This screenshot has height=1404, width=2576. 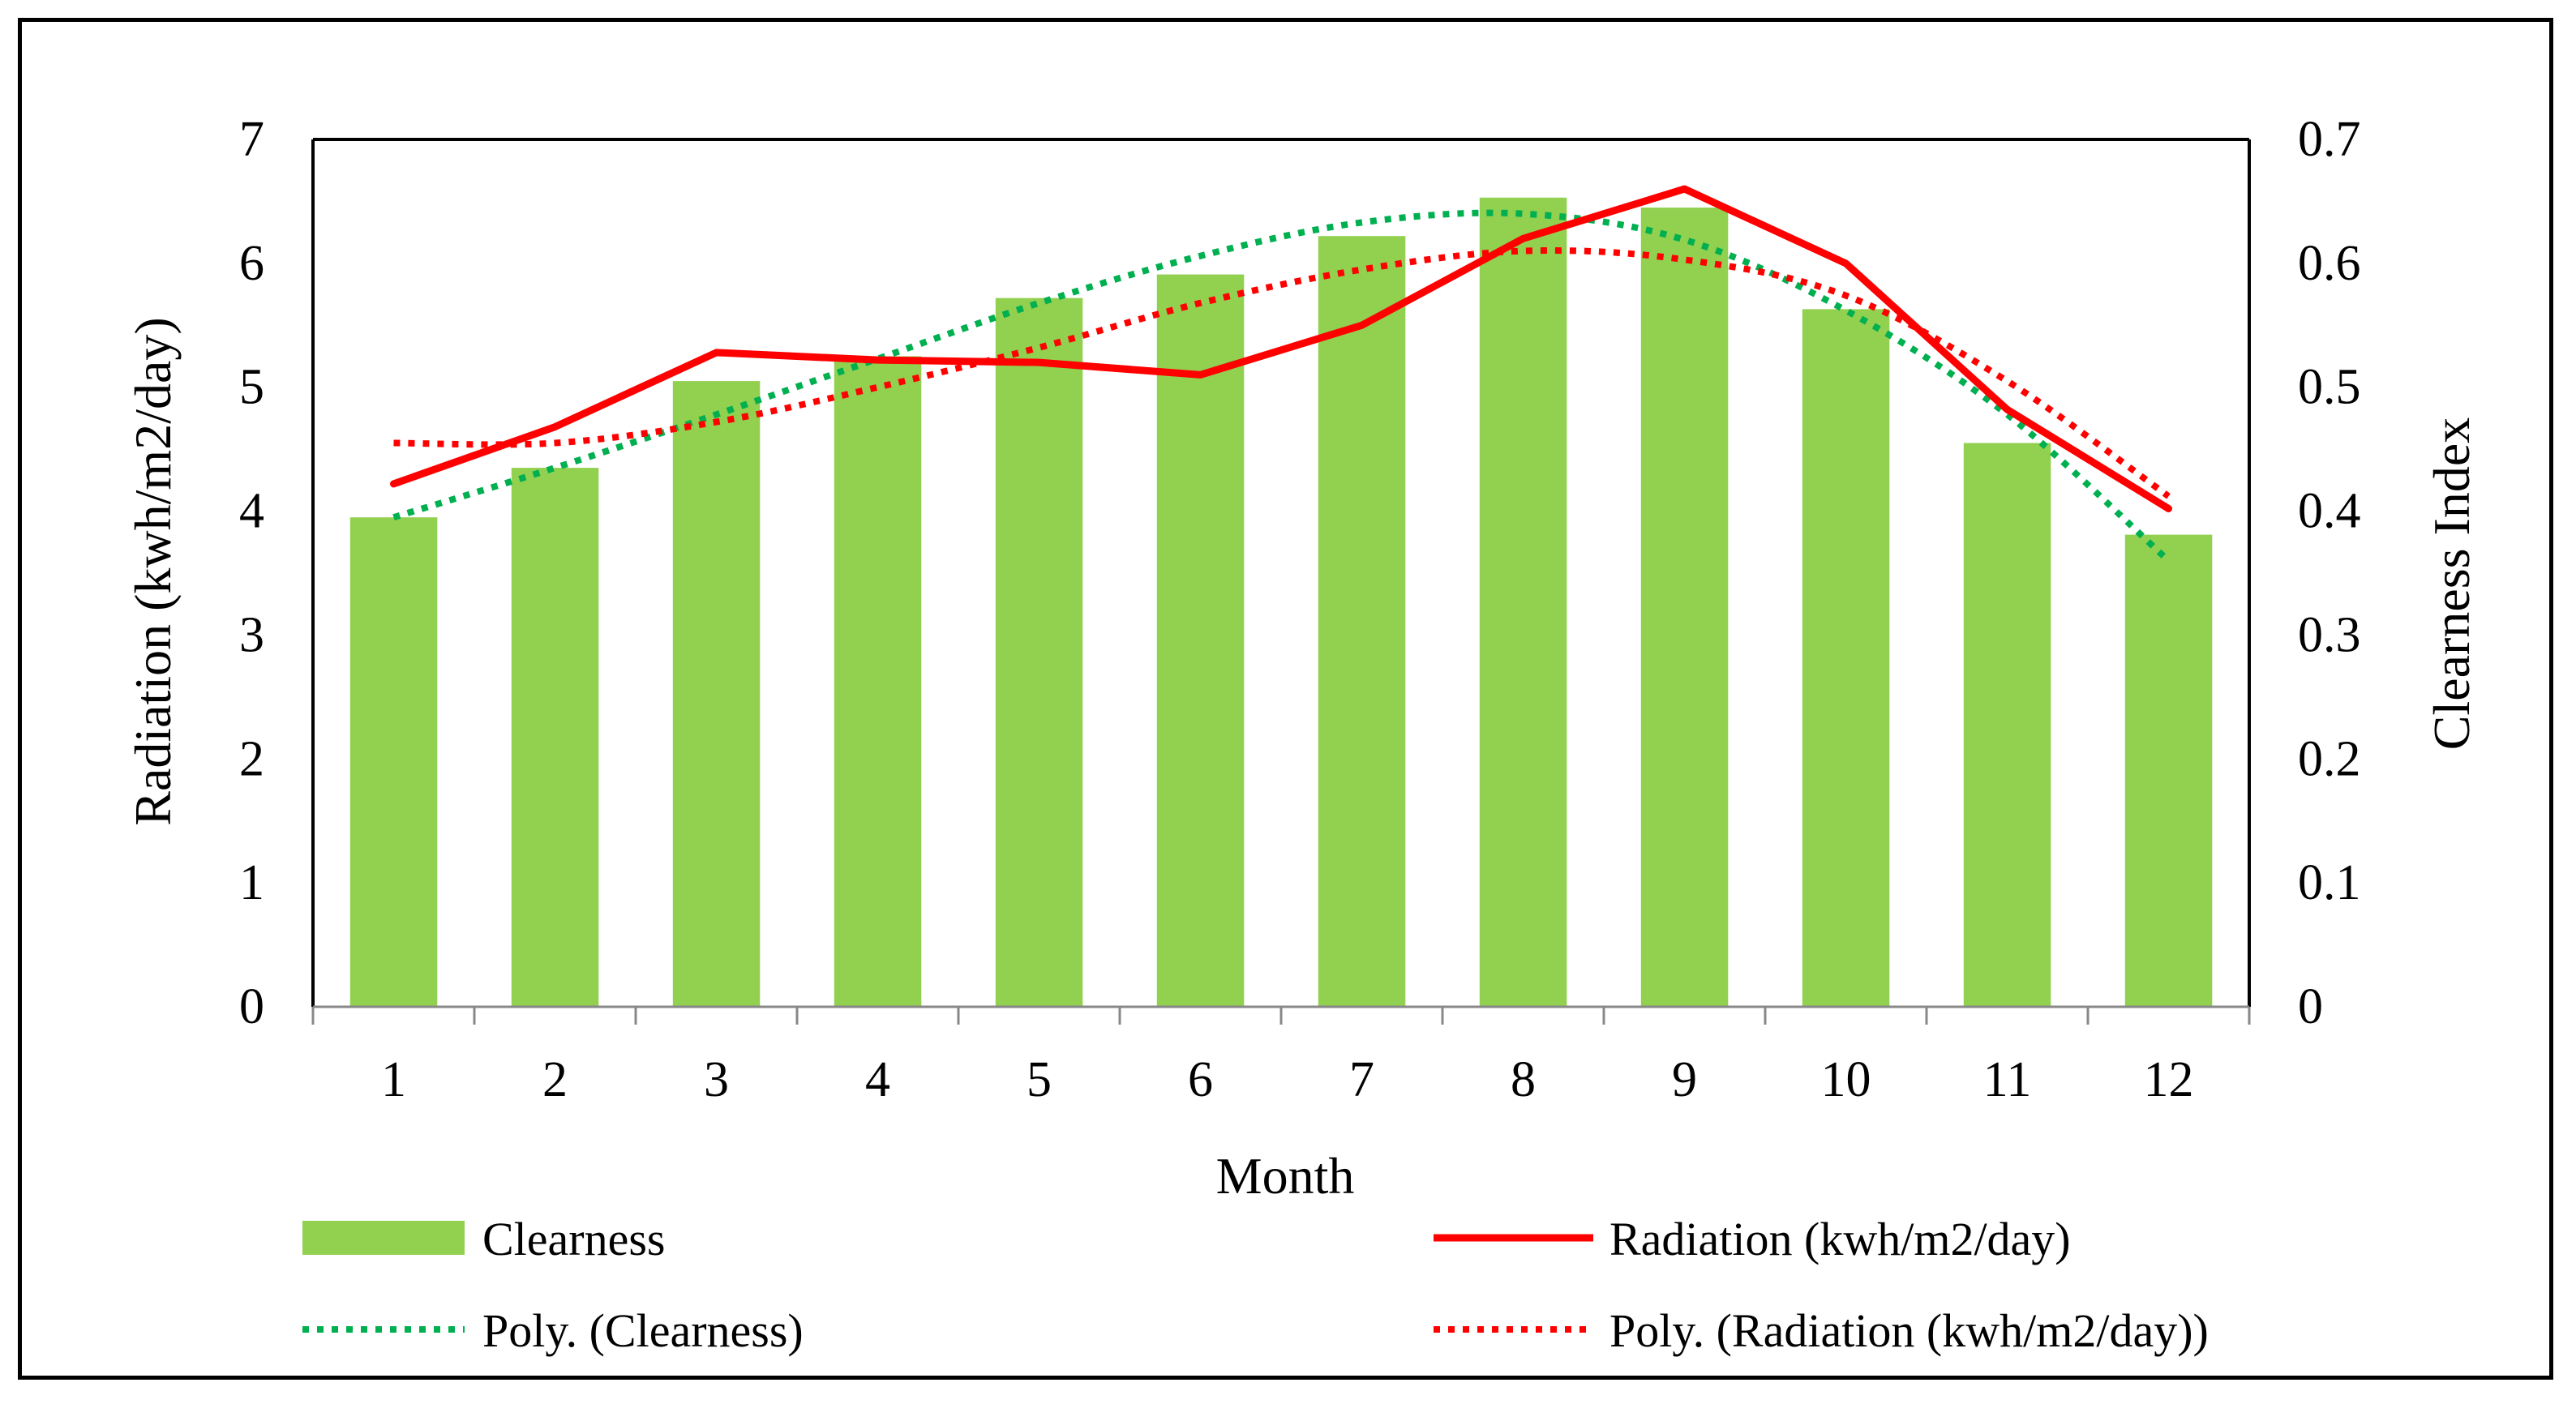 I want to click on y-tick-label: 7, so click(x=251, y=139).